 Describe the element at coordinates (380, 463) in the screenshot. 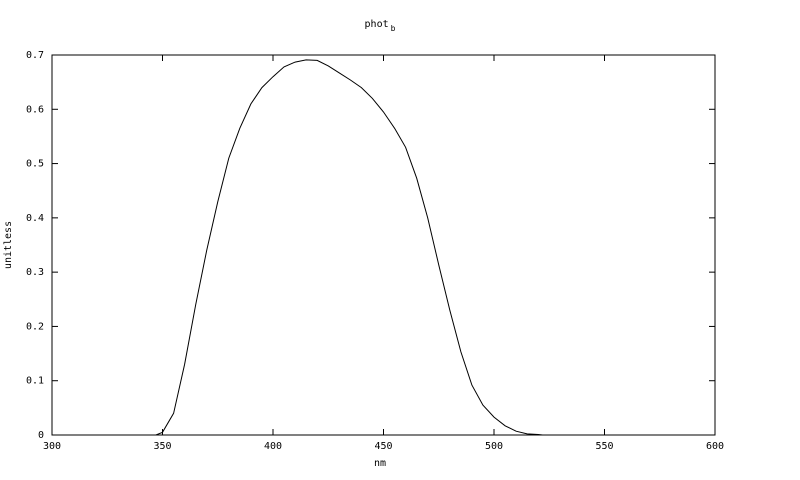

I see `x-axis-label: nm` at that location.